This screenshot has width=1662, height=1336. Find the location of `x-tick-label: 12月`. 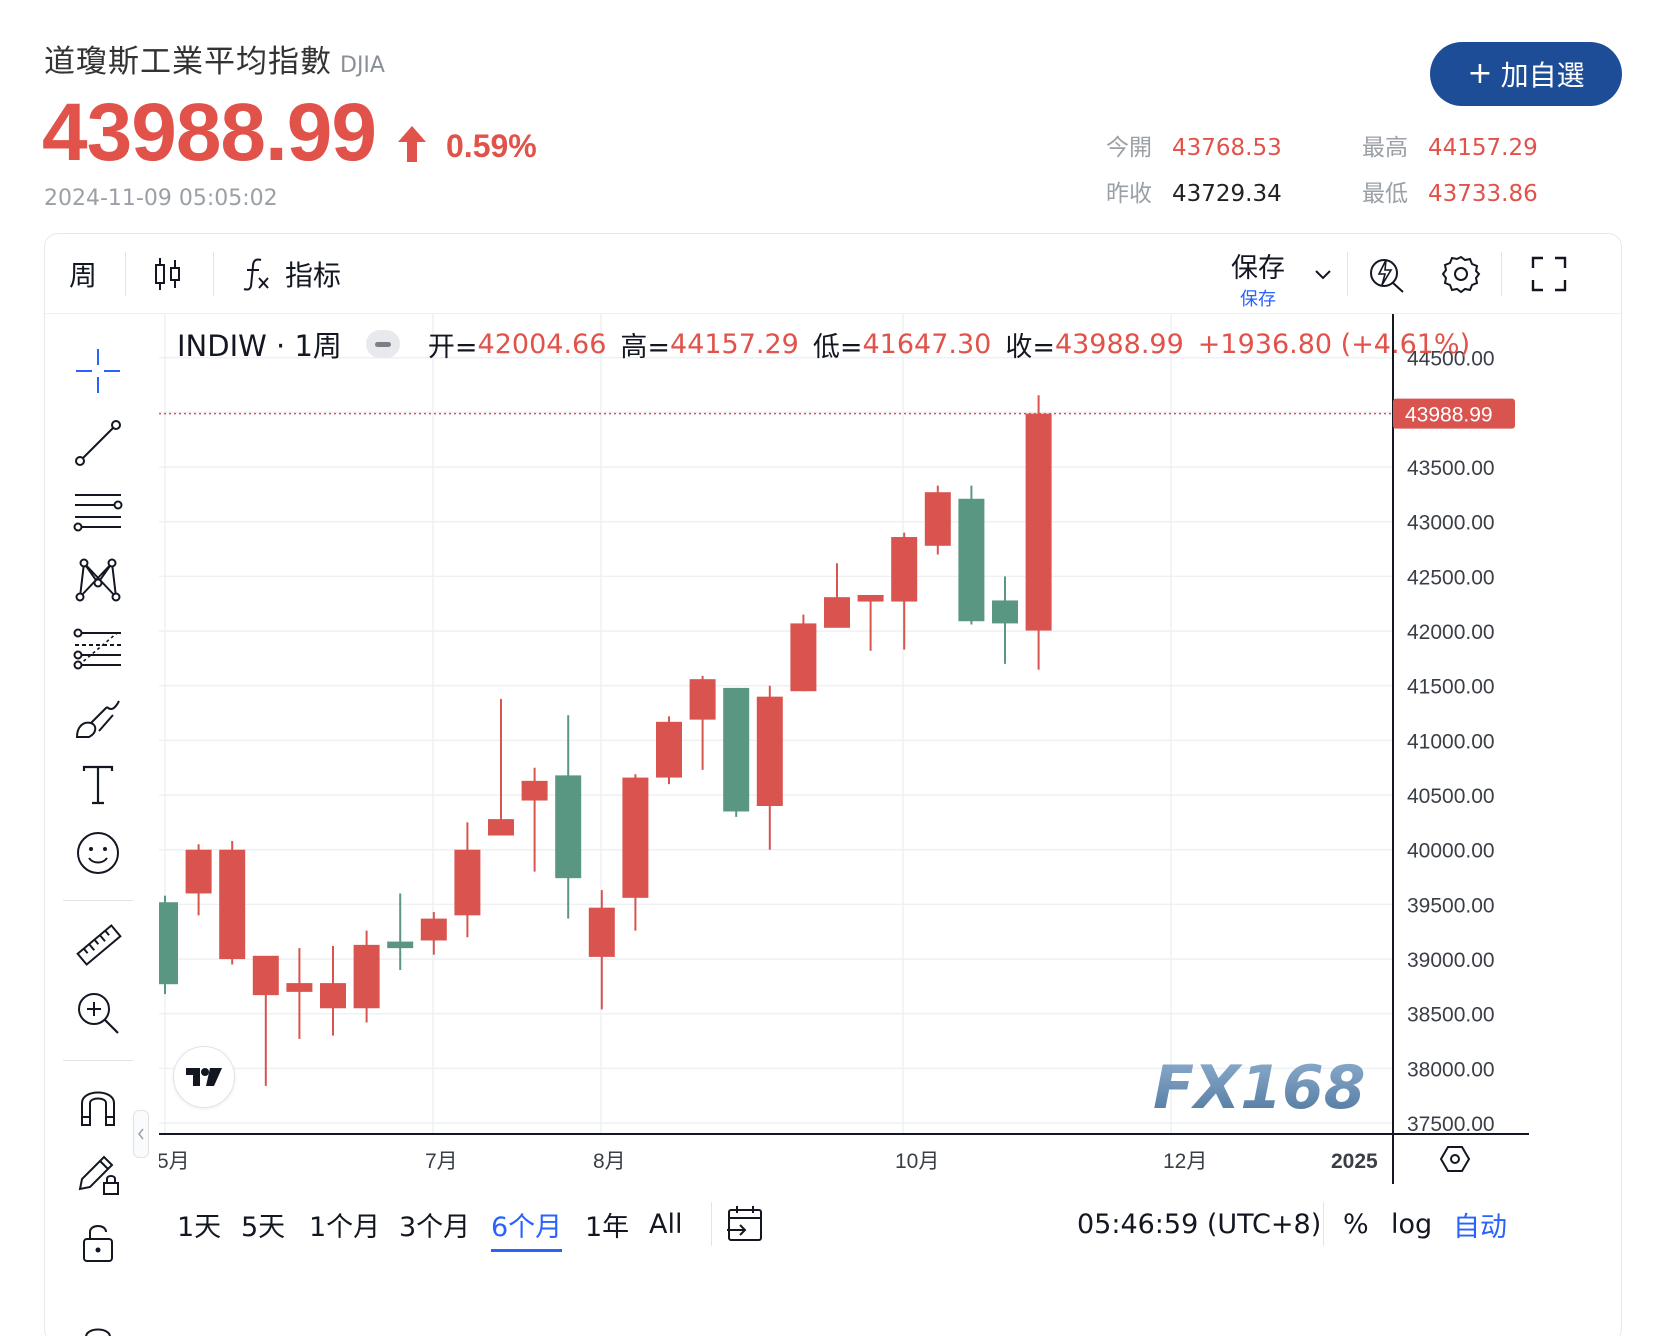

x-tick-label: 12月 is located at coordinates (1185, 1161).